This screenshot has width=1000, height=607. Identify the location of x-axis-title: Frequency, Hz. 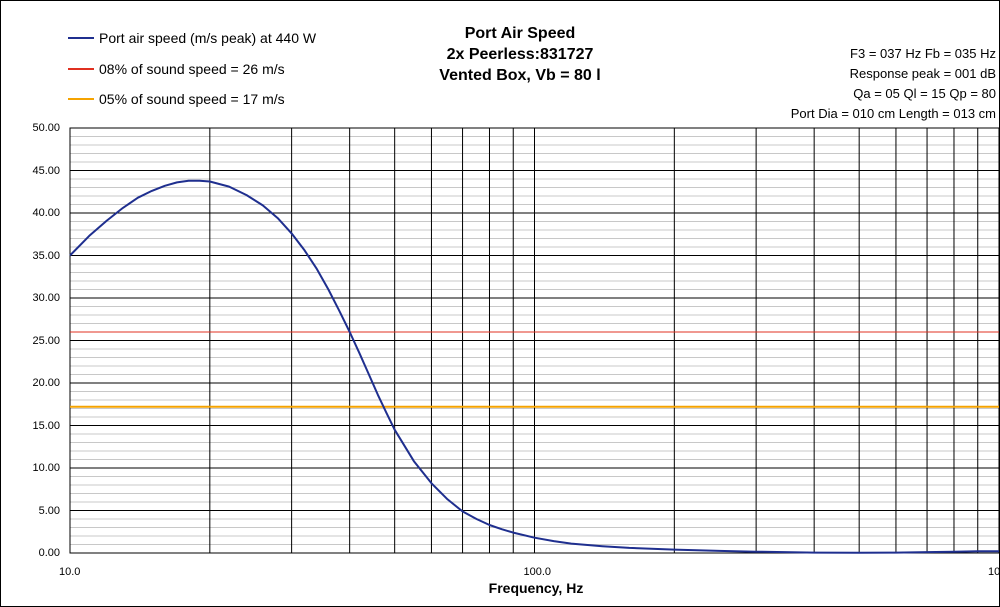
(536, 588).